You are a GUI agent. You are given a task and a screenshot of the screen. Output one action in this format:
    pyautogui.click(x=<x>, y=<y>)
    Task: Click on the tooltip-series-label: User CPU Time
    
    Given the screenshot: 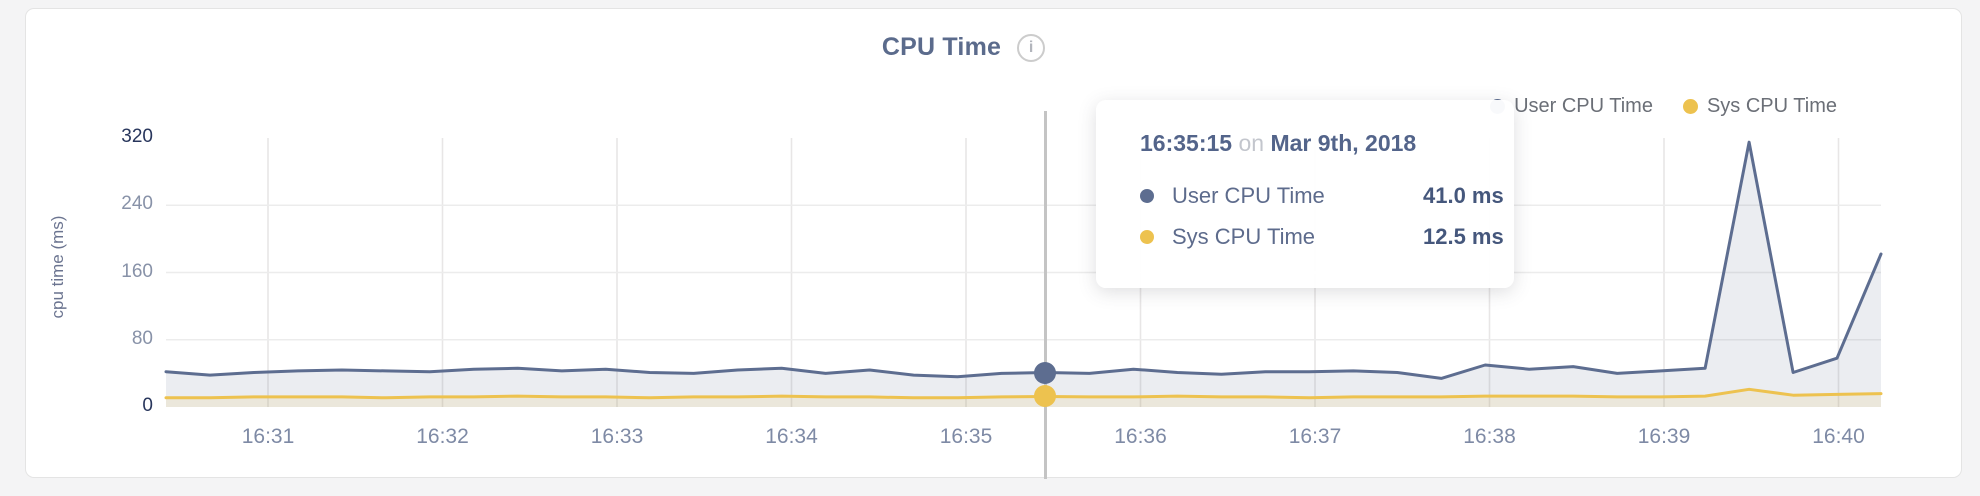 What is the action you would take?
    pyautogui.click(x=1248, y=195)
    